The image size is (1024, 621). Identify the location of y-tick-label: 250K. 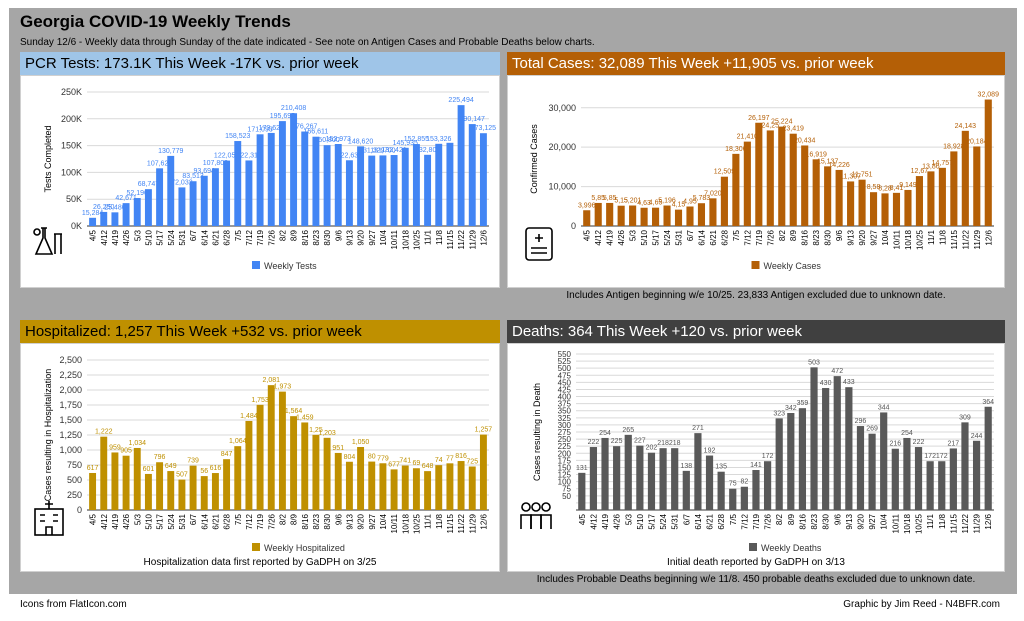
(71, 92).